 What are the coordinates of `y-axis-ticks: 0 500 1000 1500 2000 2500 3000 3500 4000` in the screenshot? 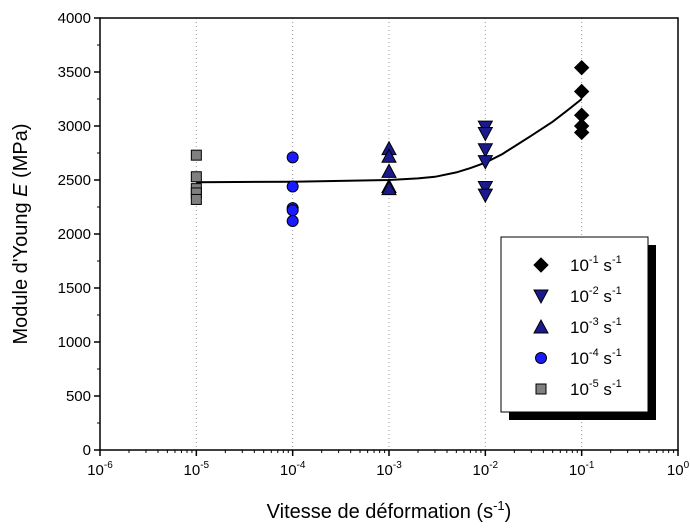 It's located at (79, 234).